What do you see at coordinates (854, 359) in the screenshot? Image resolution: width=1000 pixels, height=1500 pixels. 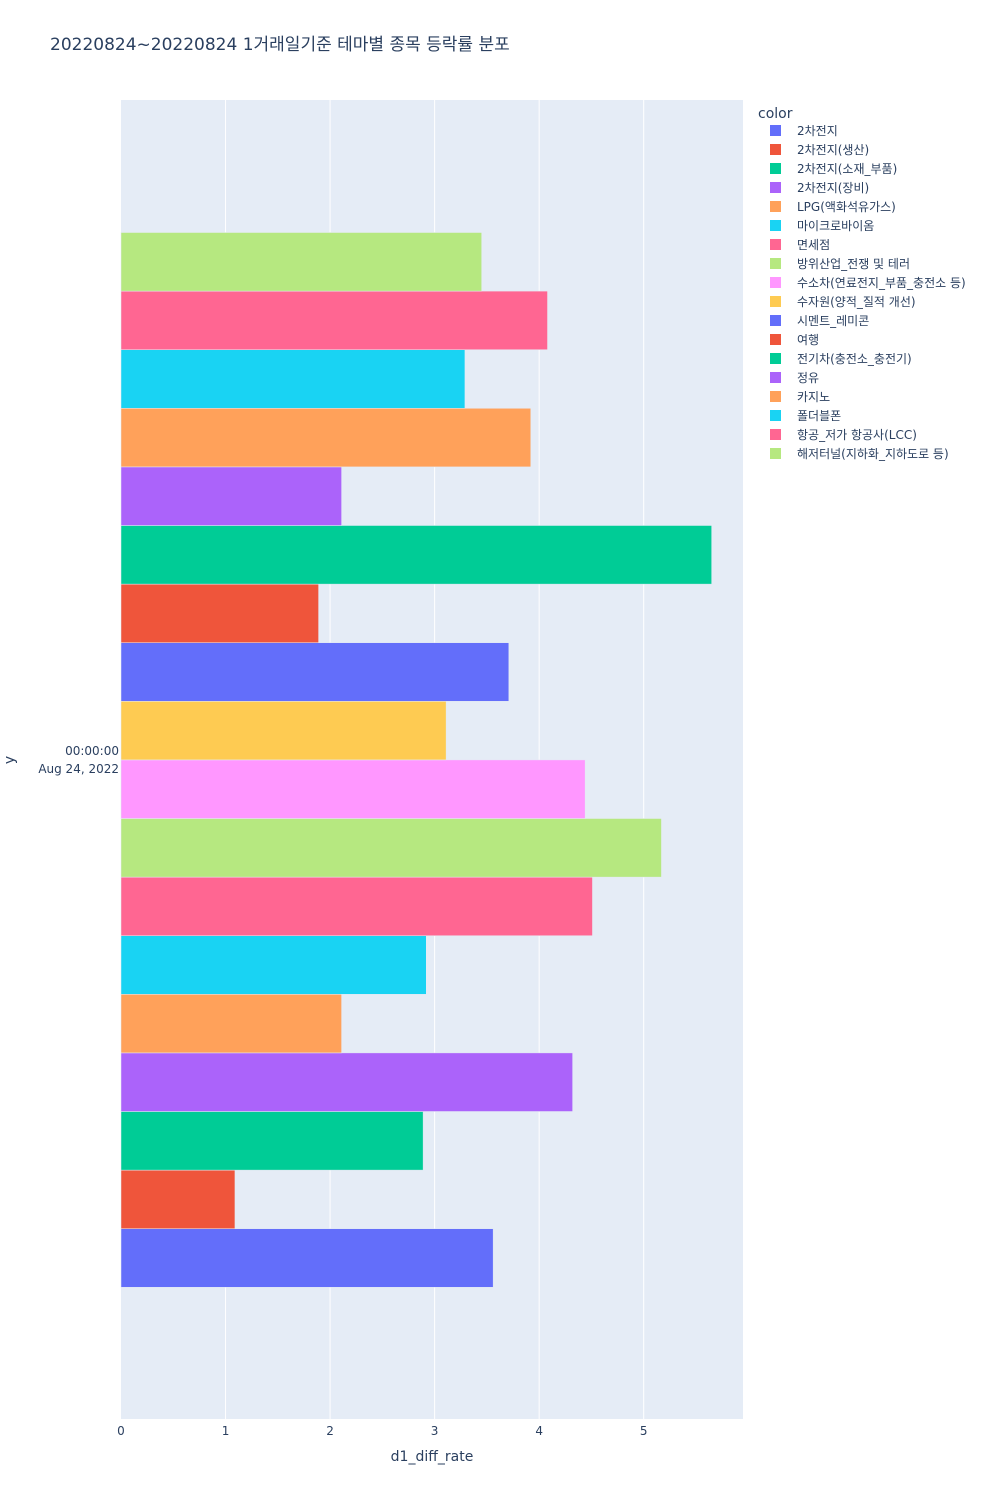 I see `legend-label: 전기차(충전소_충전기)` at bounding box center [854, 359].